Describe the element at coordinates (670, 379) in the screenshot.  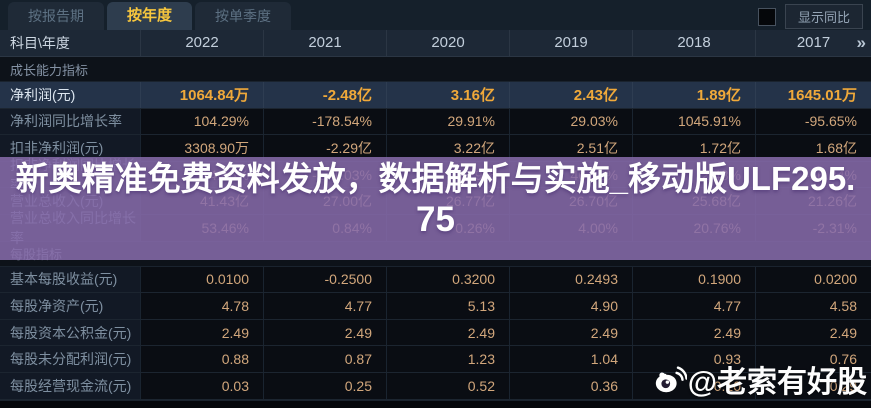
I see `weibo-icon` at that location.